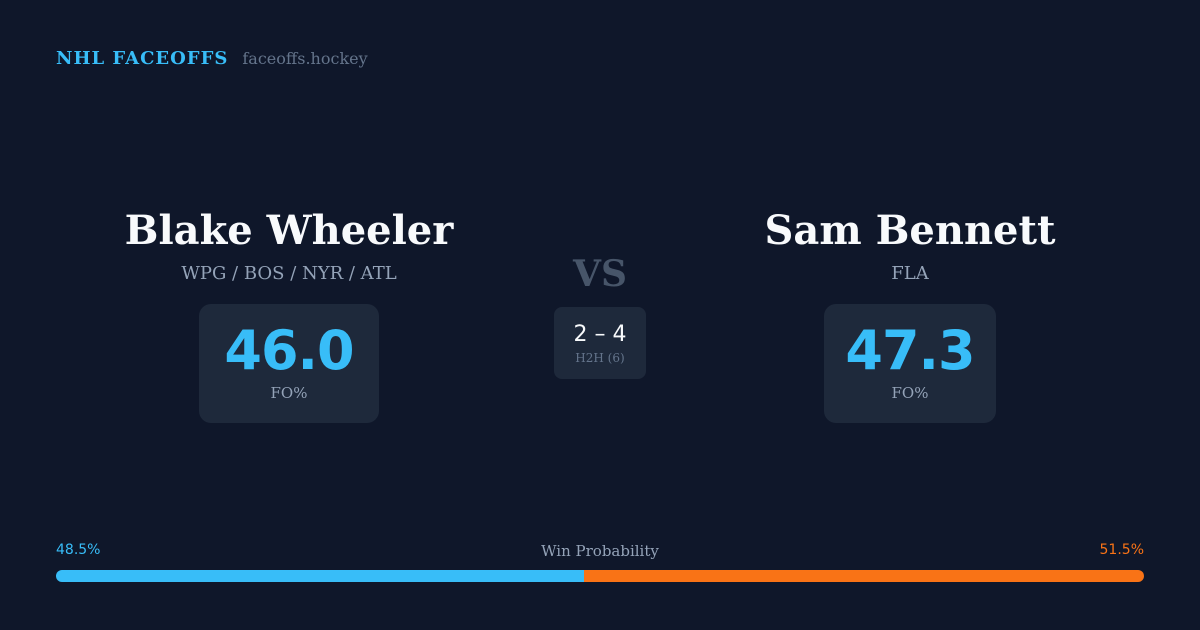 The image size is (1200, 630). I want to click on player-right-stat-value: 47.3, so click(910, 350).